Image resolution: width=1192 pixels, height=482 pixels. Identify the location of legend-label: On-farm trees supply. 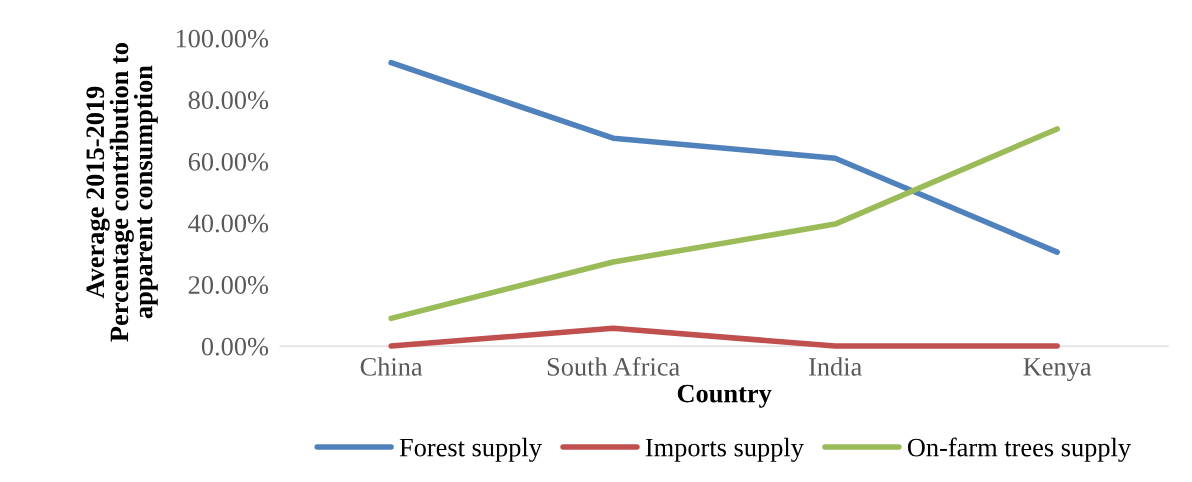
(1019, 449).